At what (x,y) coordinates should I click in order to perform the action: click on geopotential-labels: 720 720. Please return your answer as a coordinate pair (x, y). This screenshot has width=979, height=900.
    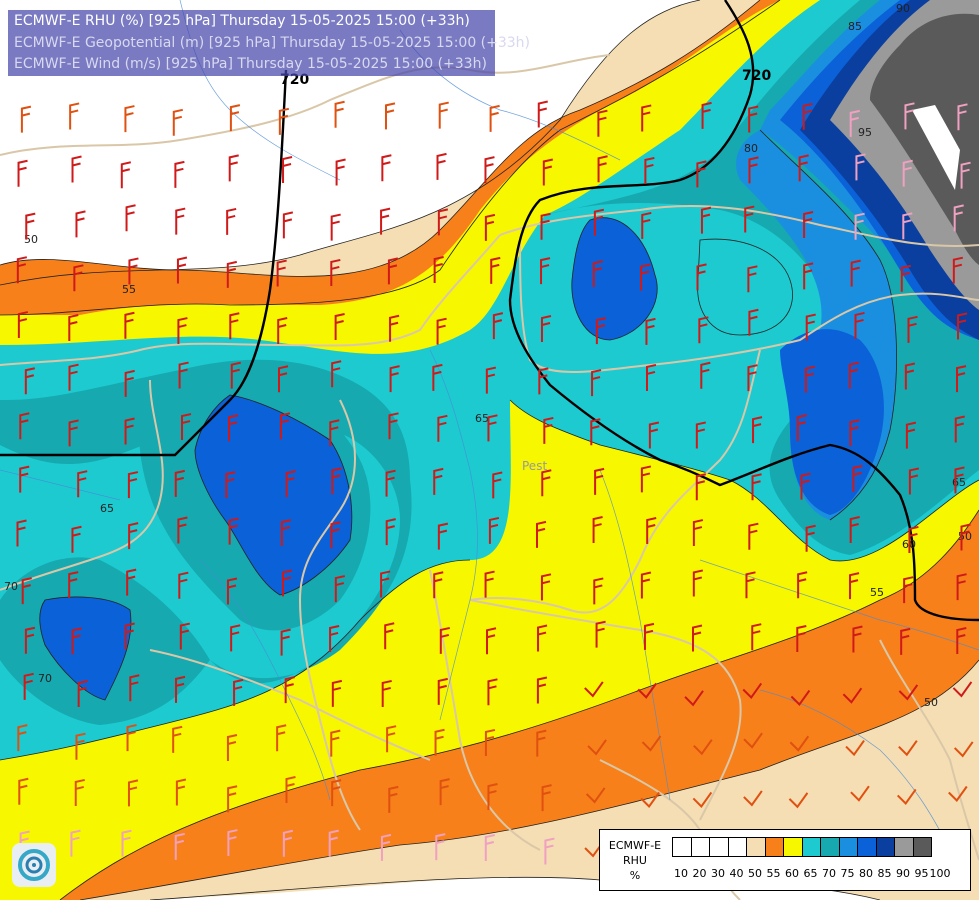
    Looking at the image, I should click on (525, 78).